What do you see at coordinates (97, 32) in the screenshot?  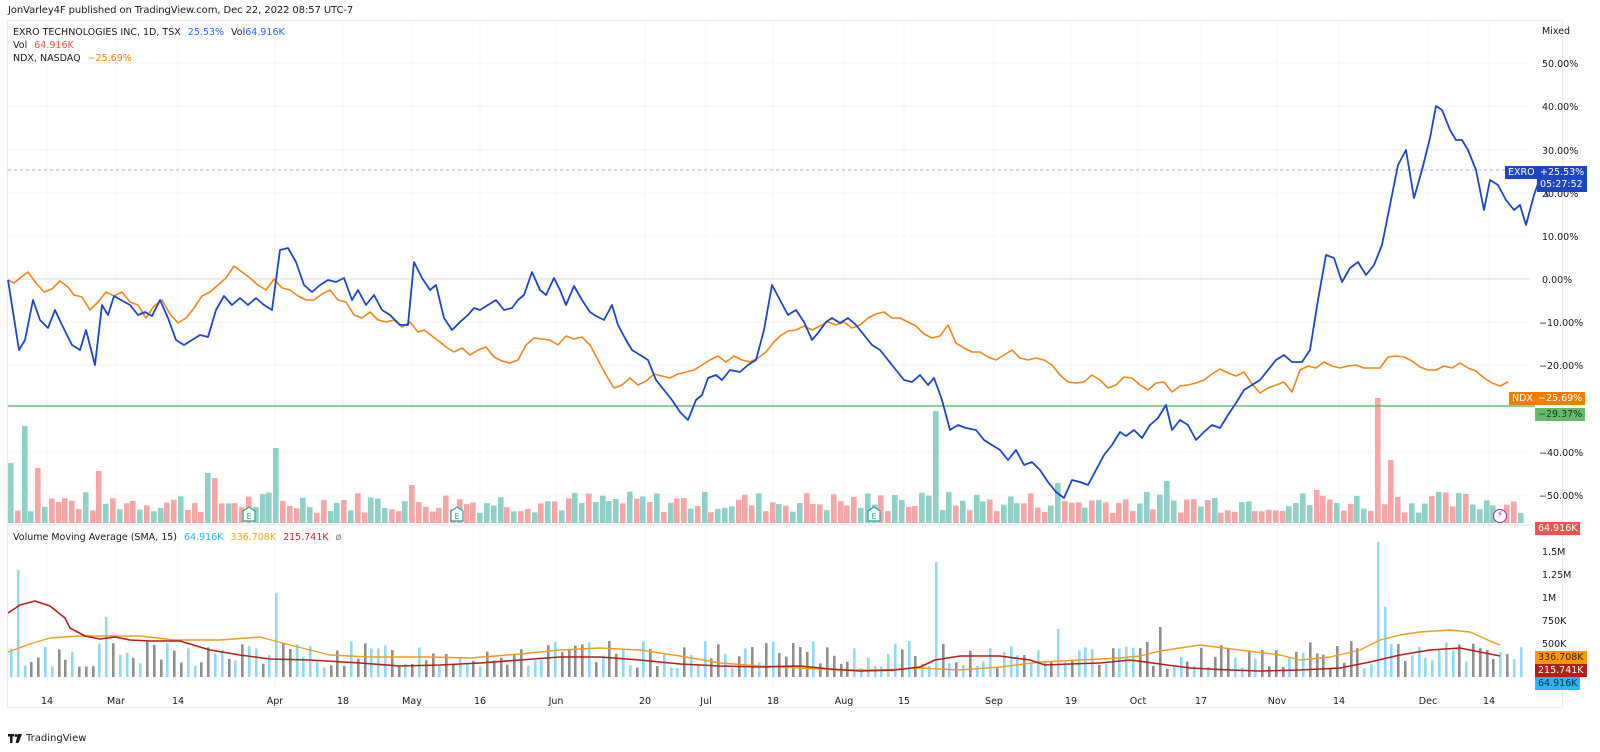 I see `main-series-title: EXRO TECHNOLOGIES INC, 1D, TSX` at bounding box center [97, 32].